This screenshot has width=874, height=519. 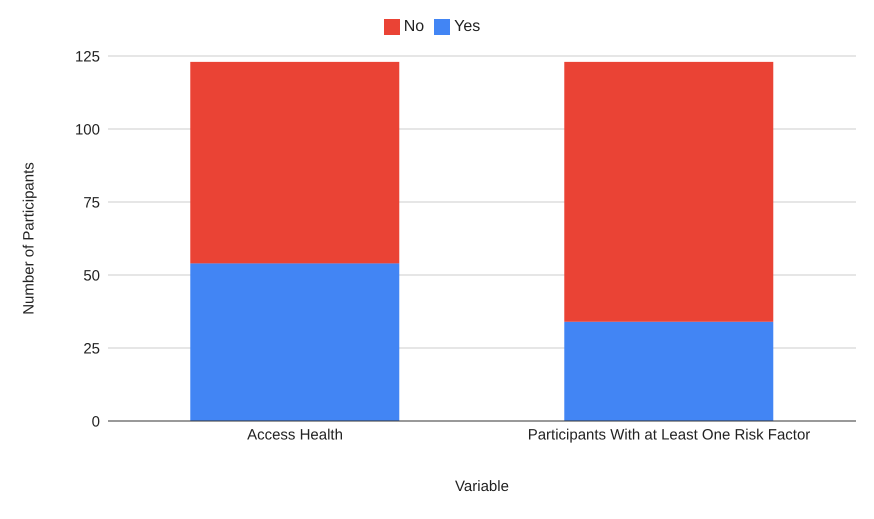 What do you see at coordinates (96, 421) in the screenshot?
I see `y-tick-label: 0` at bounding box center [96, 421].